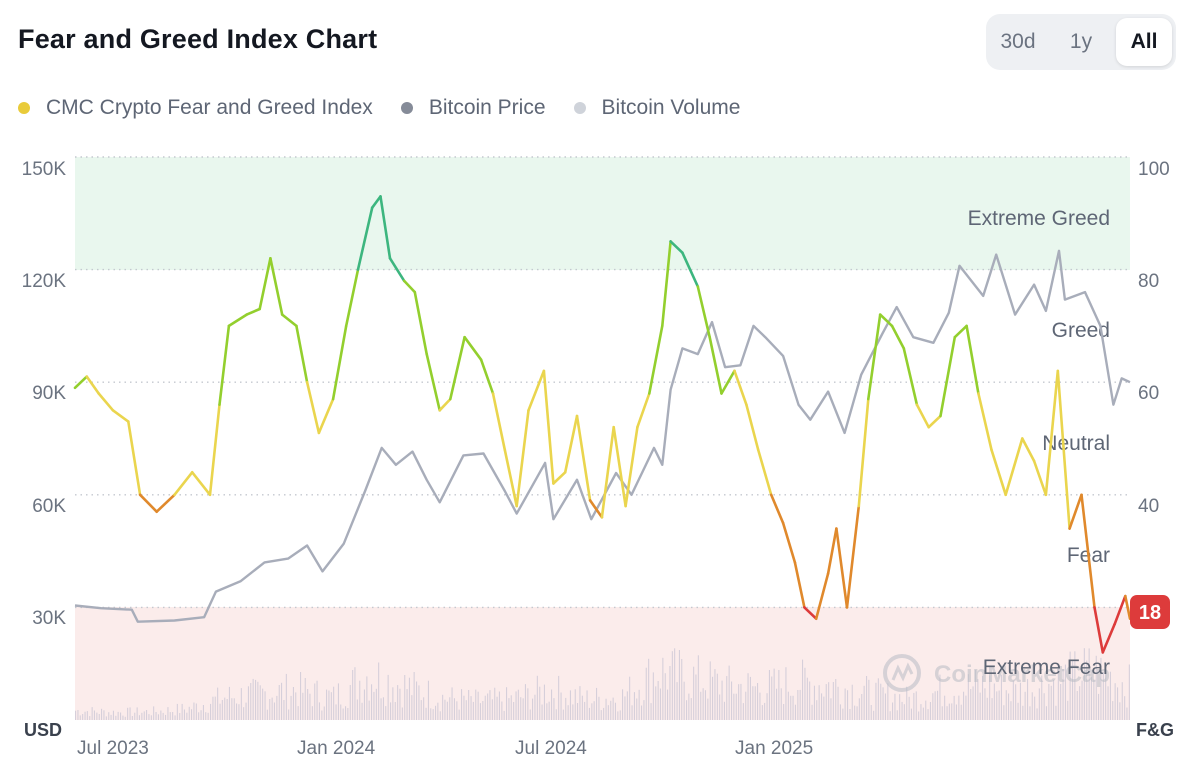 The height and width of the screenshot is (772, 1200). What do you see at coordinates (1150, 612) in the screenshot?
I see `current-value-badge-bg` at bounding box center [1150, 612].